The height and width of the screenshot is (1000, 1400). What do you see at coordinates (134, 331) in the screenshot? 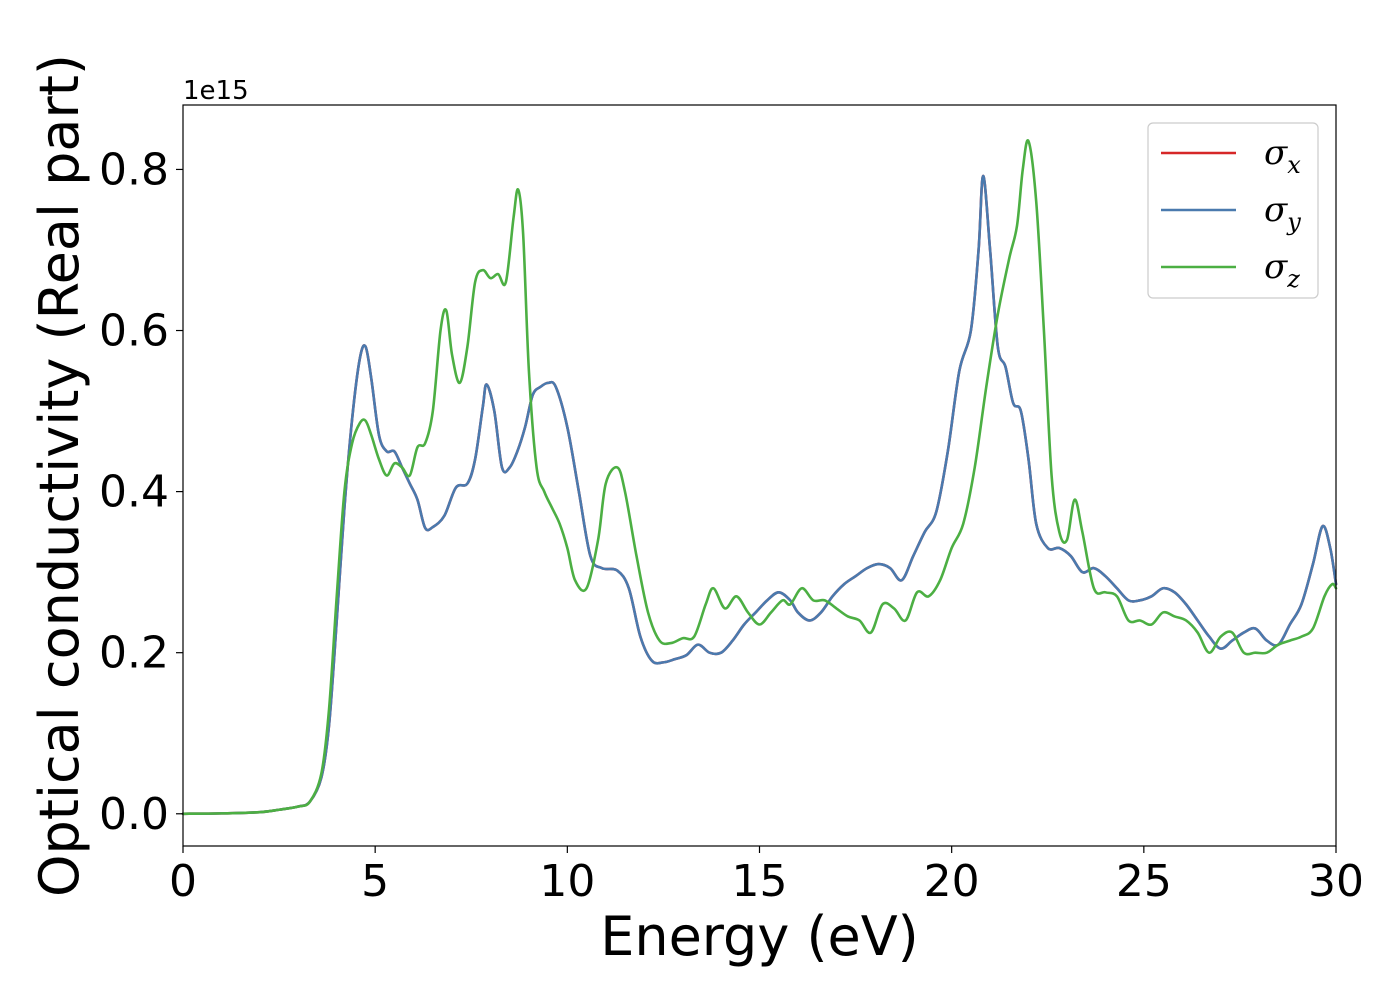
I see `y-tick-label: 0.6` at bounding box center [134, 331].